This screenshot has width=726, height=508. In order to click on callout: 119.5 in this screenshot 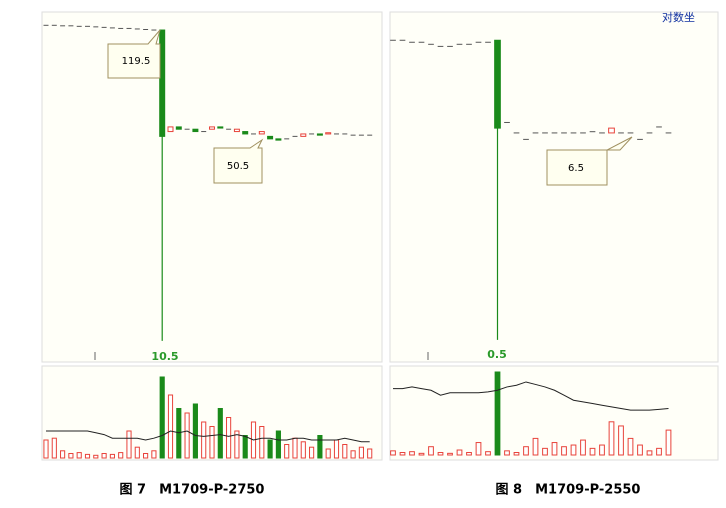, I will do `click(134, 54)`.